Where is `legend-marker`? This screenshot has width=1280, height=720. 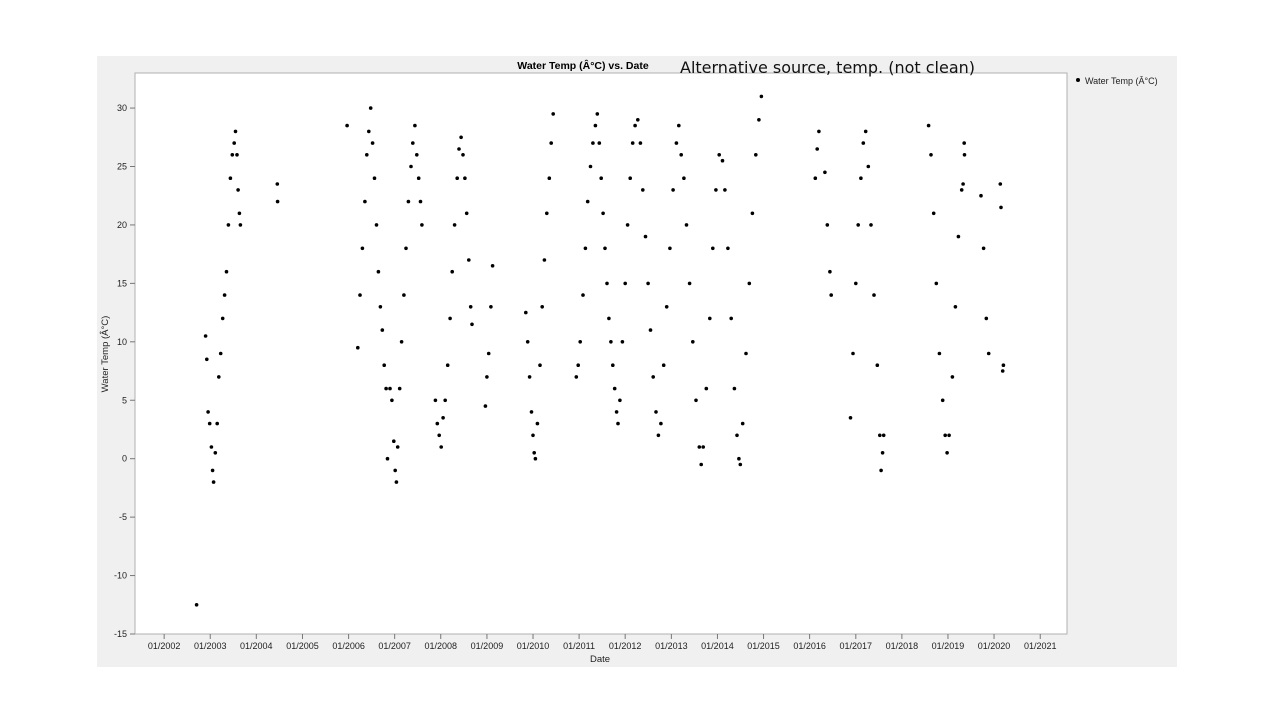
legend-marker is located at coordinates (1078, 80).